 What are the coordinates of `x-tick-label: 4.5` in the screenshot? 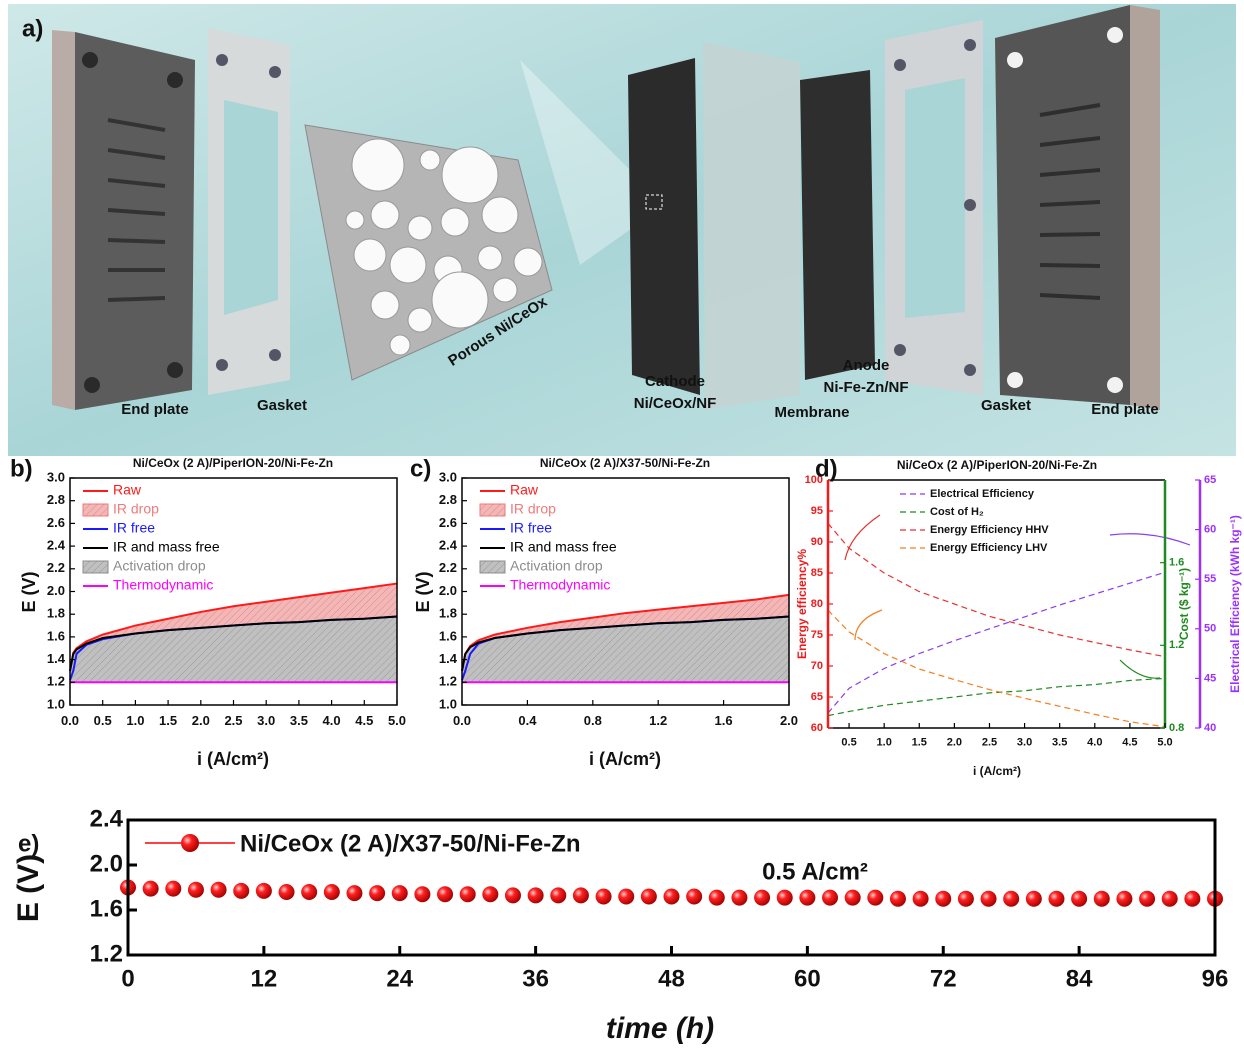 It's located at (1129, 743).